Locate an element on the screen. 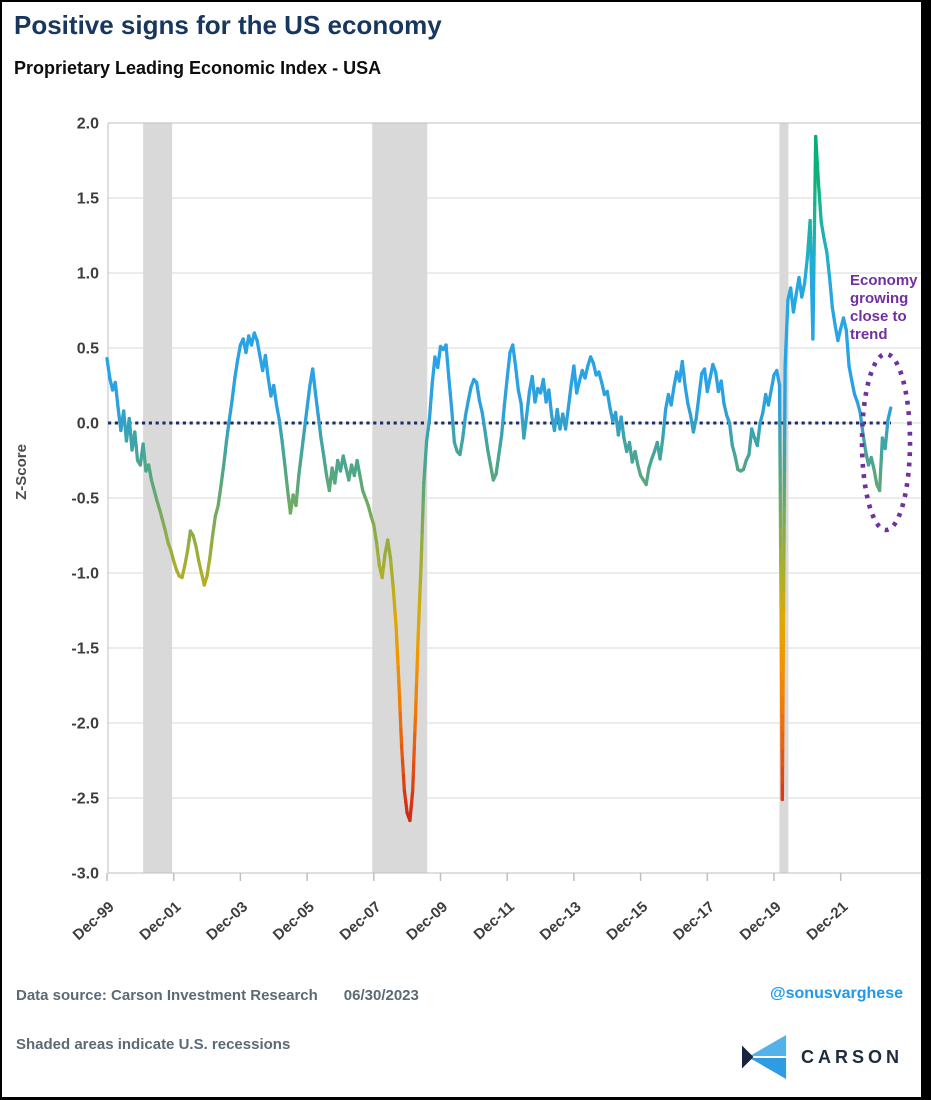  y-tick-label: 2.0 is located at coordinates (88, 124).